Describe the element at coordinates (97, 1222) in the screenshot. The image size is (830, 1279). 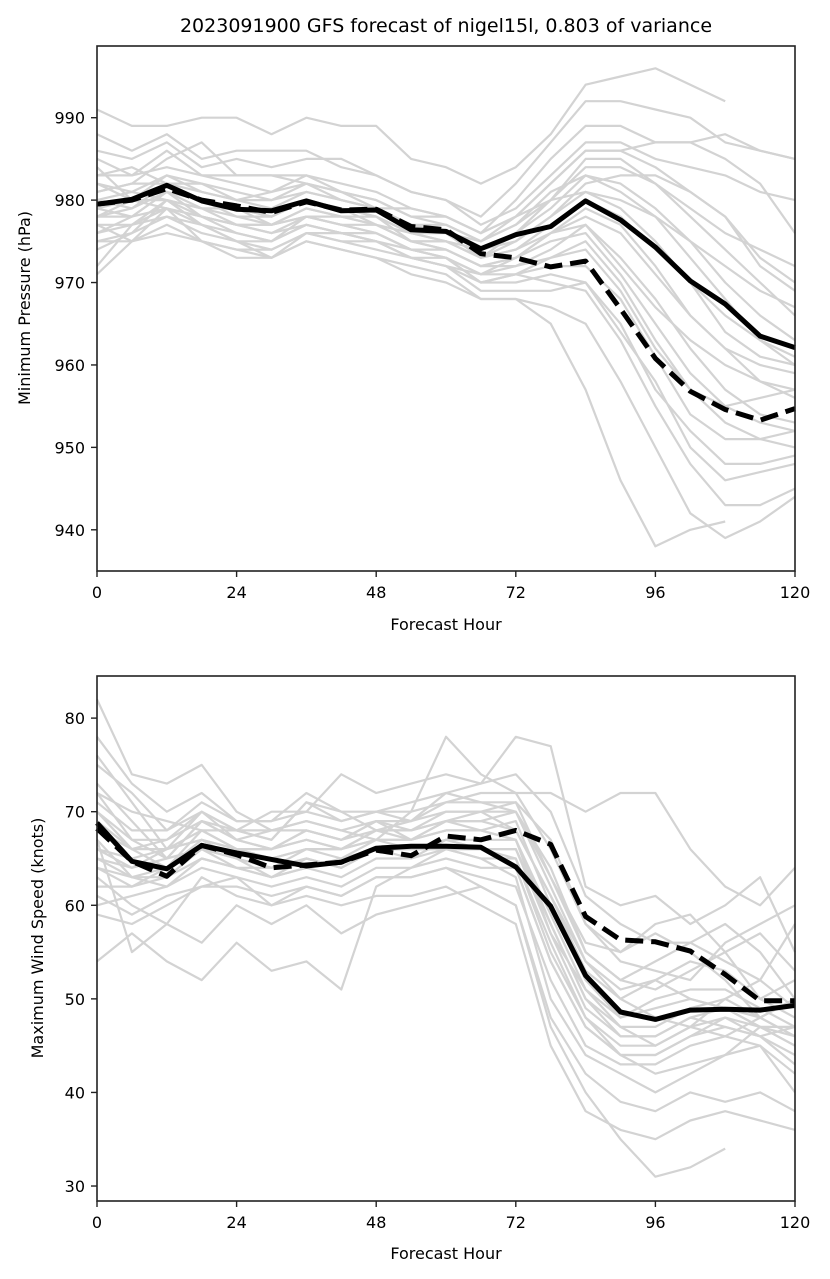
I see `wind-x-tick-label: 0` at that location.